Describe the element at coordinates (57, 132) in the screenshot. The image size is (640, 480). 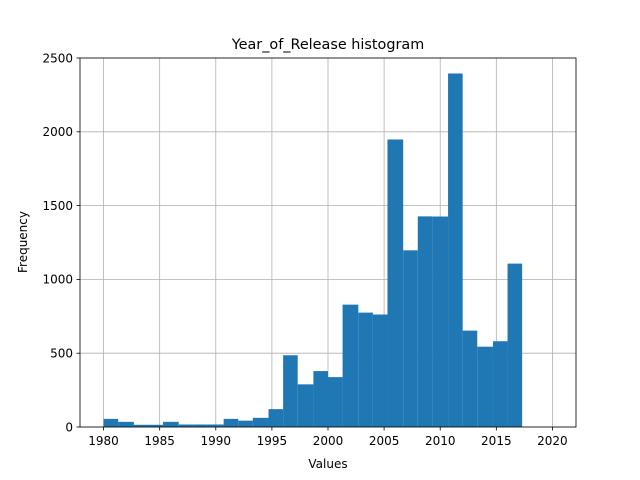
I see `y-tick-label: 2000` at that location.